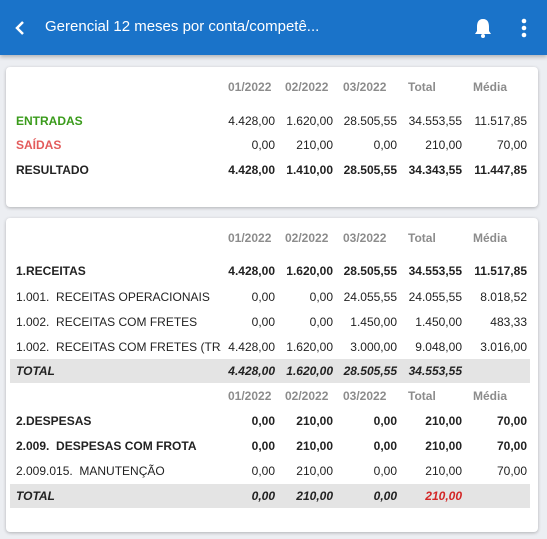 The width and height of the screenshot is (547, 539). Describe the element at coordinates (106, 446) in the screenshot. I see `row-label: 2.009. DESPESAS COM FROTA` at that location.